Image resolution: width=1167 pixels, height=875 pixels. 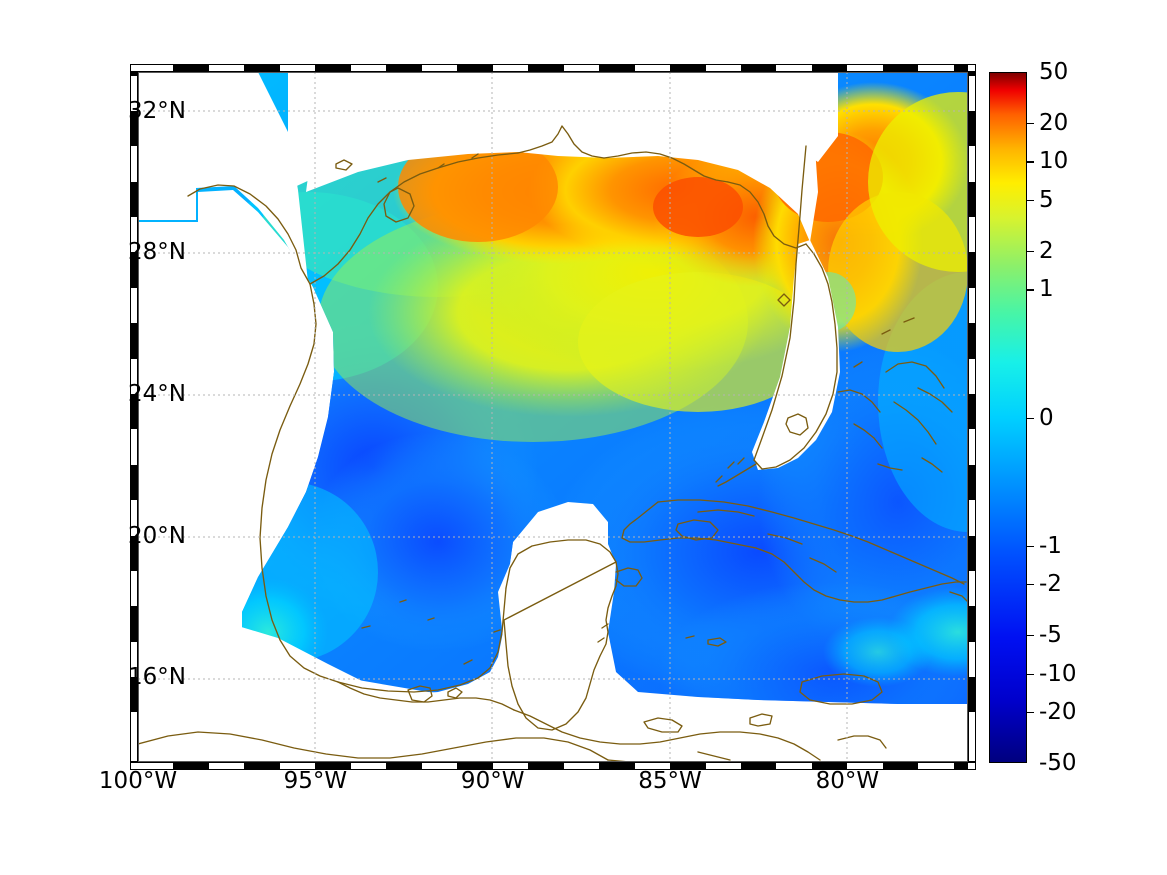 I want to click on colorbar: 50 20 10 5 2 1 0 -1 -2 -5 -10 -20 -50, so click(x=1033, y=417).